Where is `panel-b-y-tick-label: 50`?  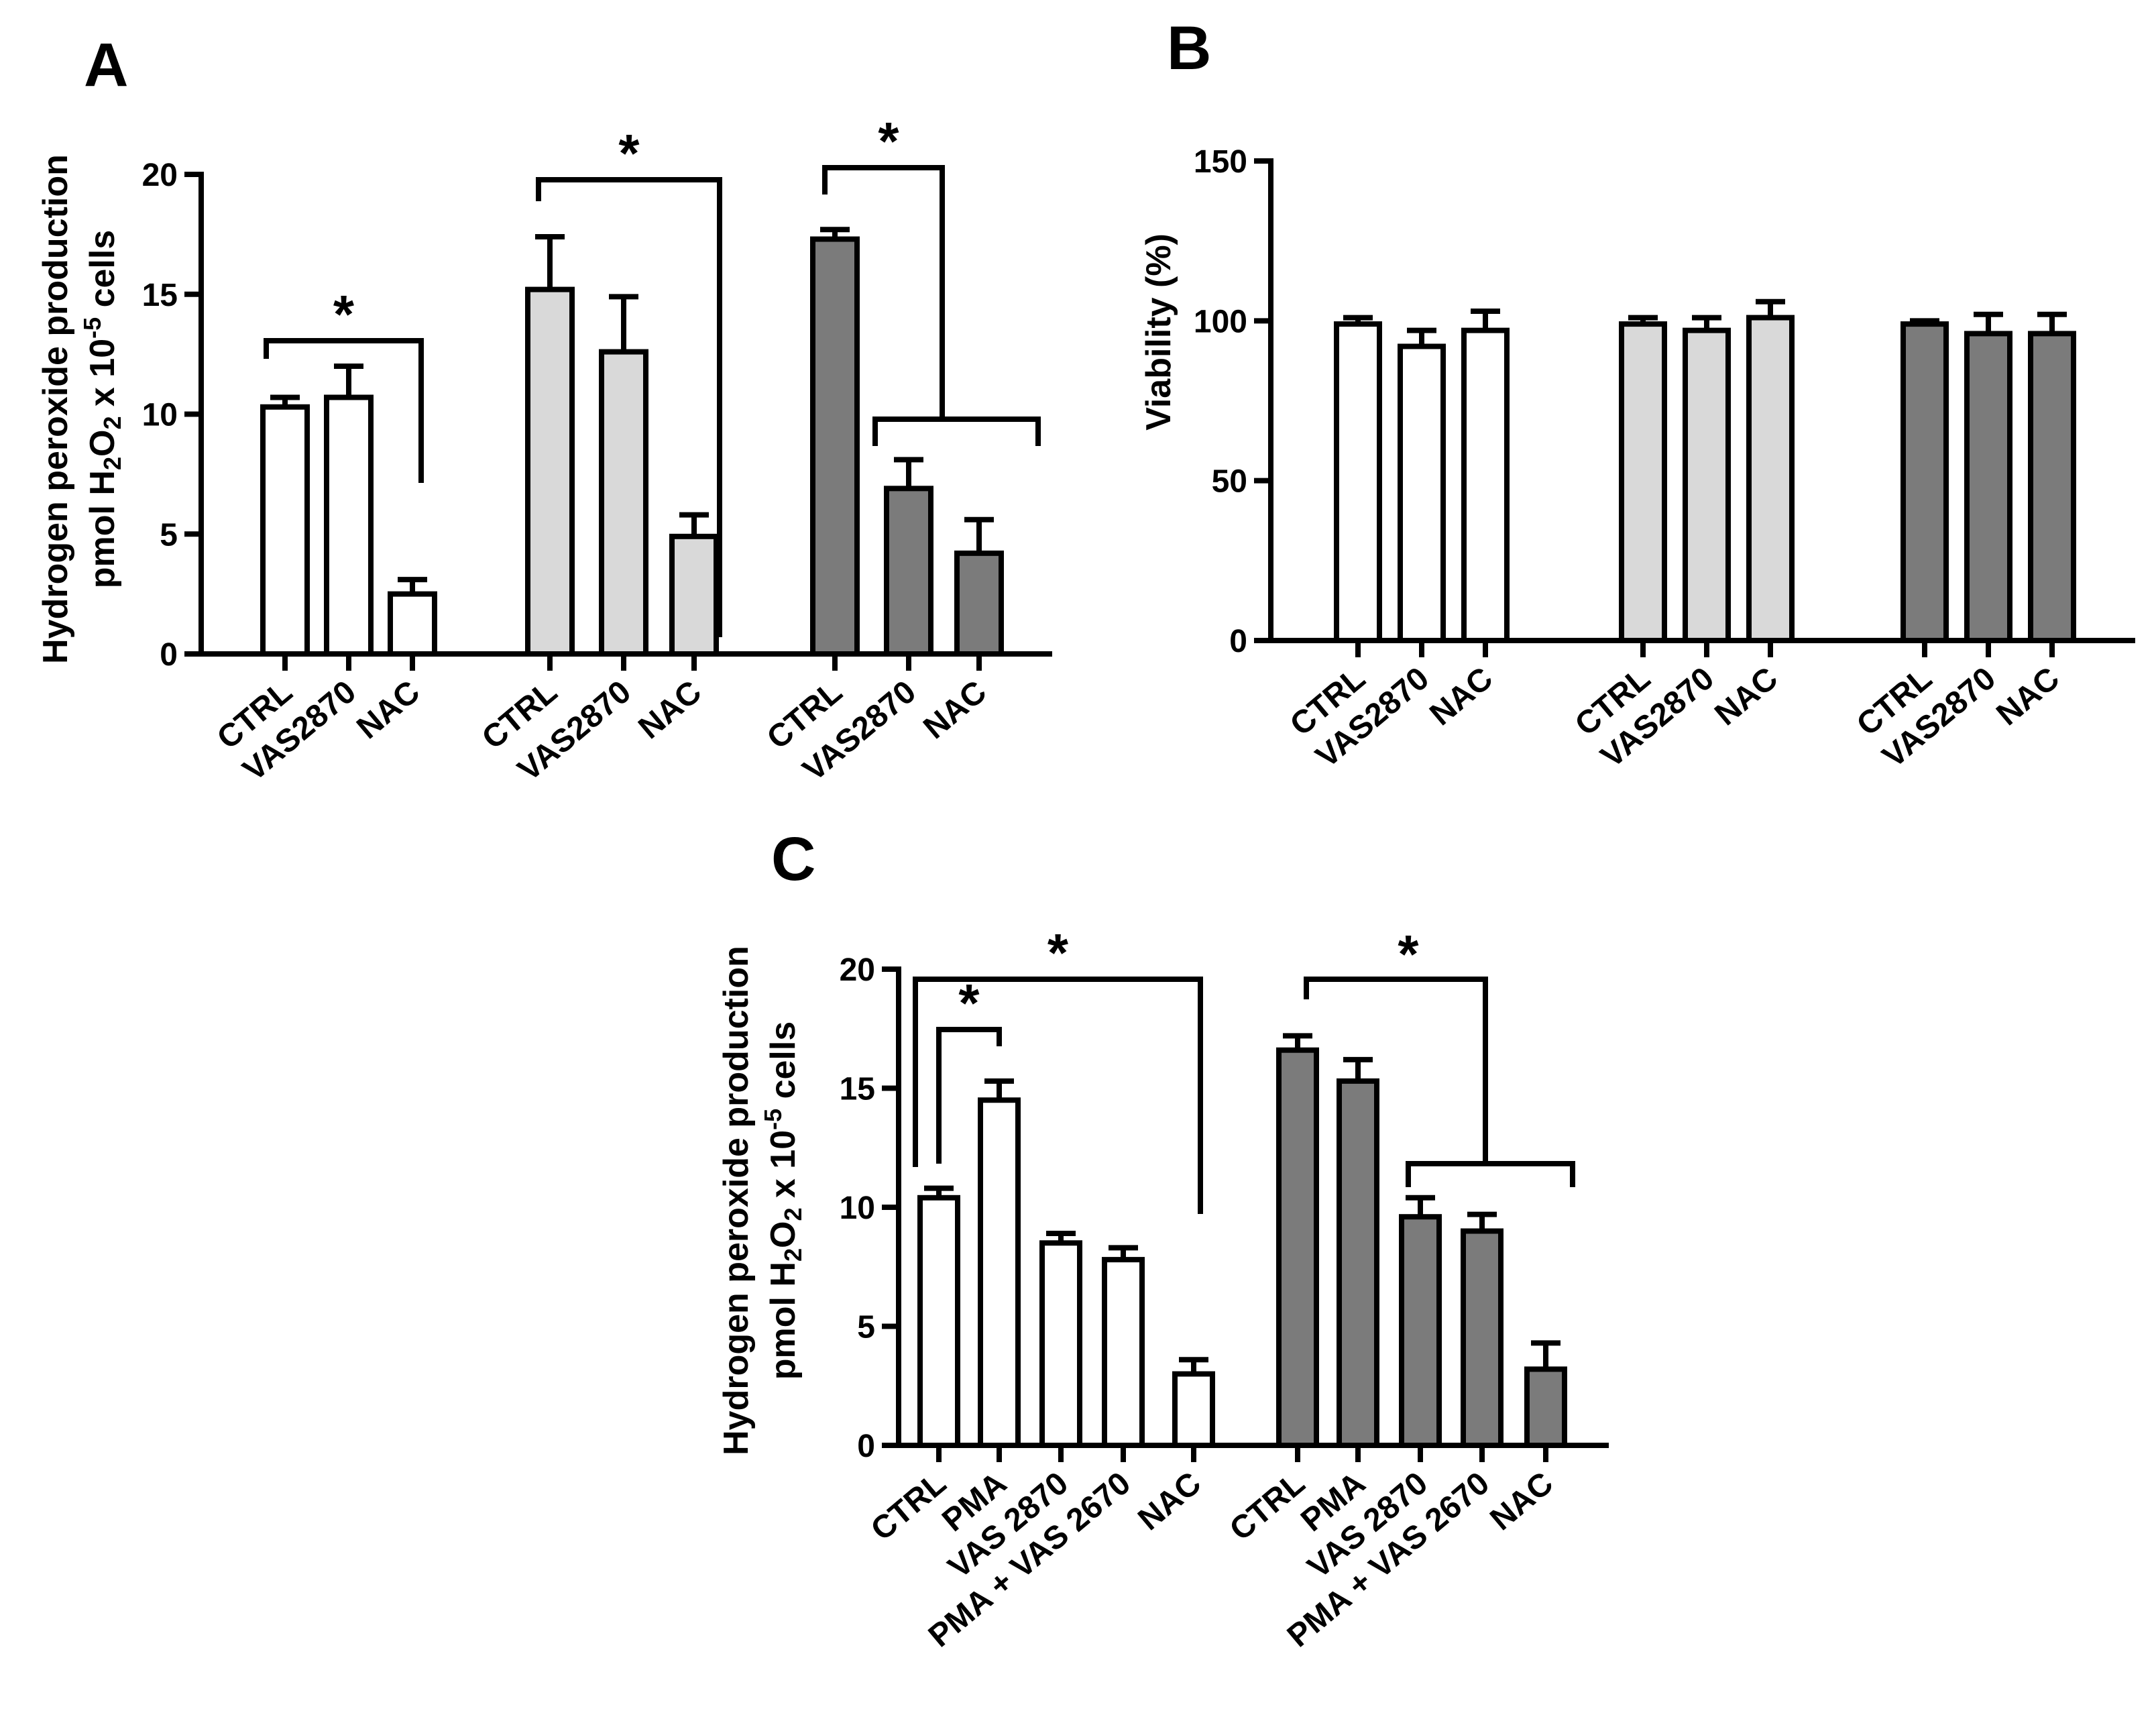 panel-b-y-tick-label: 50 is located at coordinates (1229, 482).